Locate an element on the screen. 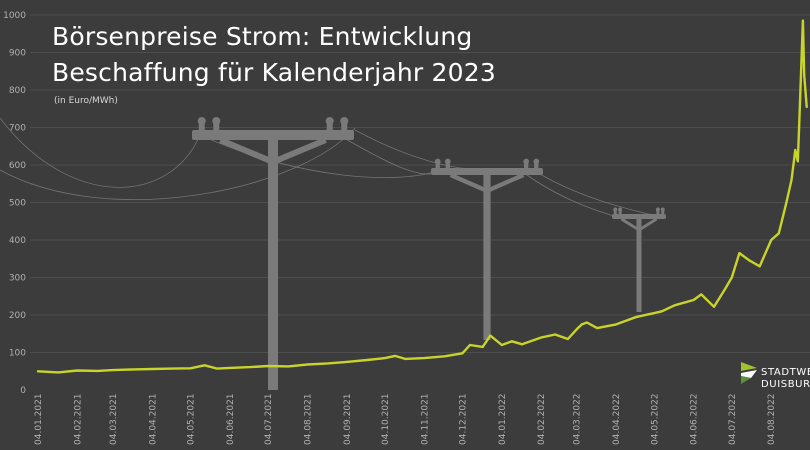 Image resolution: width=810 pixels, height=450 pixels. x-tick-label: 04.04.2021 is located at coordinates (153, 419).